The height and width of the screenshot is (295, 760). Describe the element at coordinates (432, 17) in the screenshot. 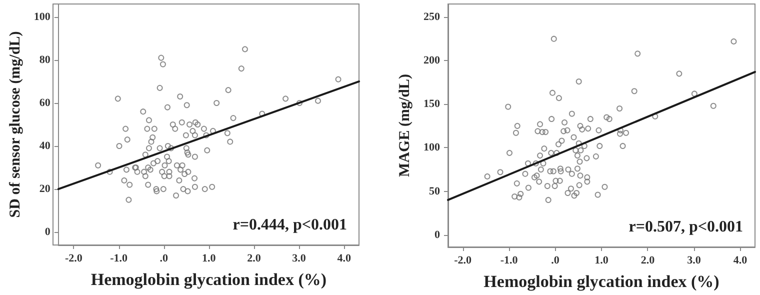

I see `y-tick-label: 250` at that location.